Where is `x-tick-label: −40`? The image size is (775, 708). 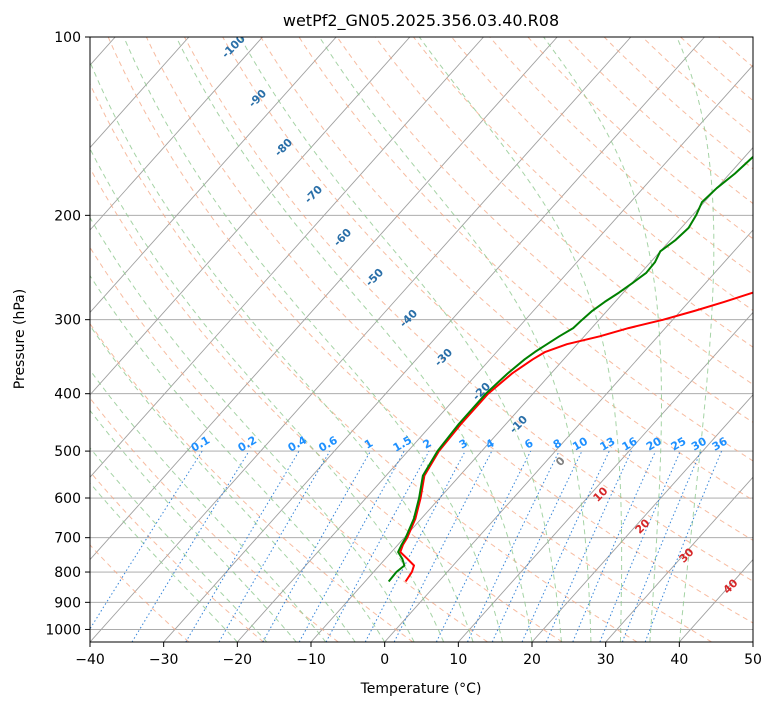
x-tick-label: −40 is located at coordinates (90, 660).